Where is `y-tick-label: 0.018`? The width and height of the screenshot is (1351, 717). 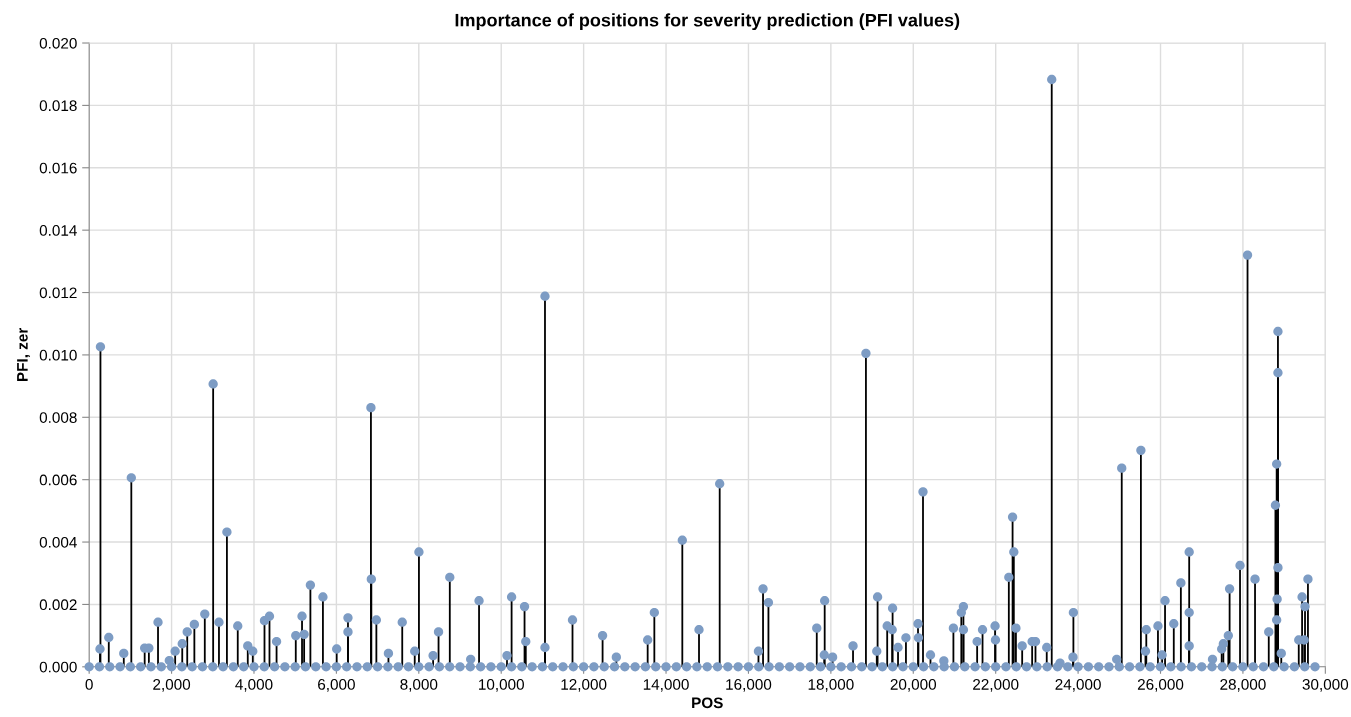
y-tick-label: 0.018 is located at coordinates (58, 106).